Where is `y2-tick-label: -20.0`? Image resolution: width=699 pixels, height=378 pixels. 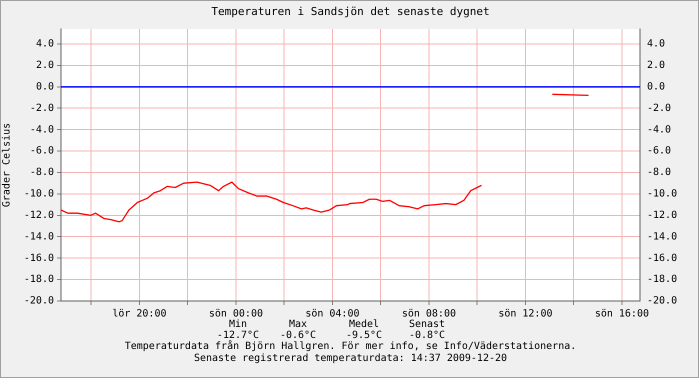
y2-tick-label: -20.0 is located at coordinates (662, 301).